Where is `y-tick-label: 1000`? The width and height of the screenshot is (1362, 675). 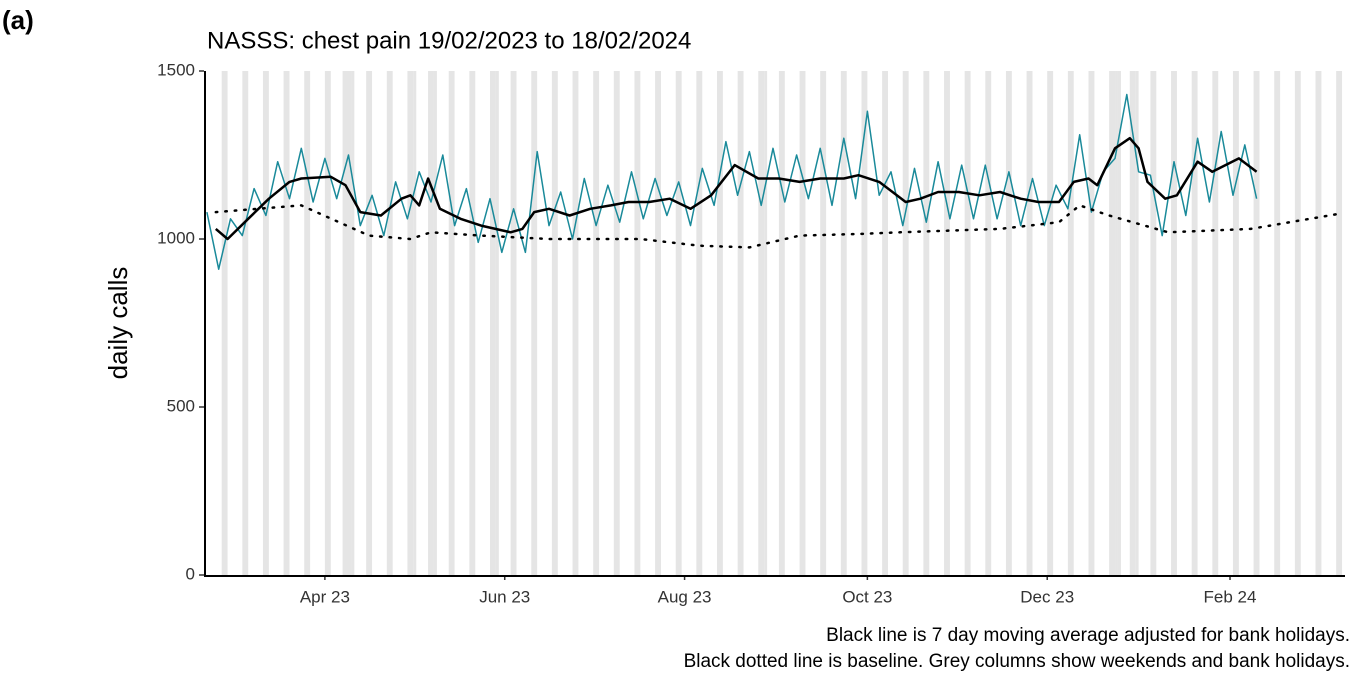
y-tick-label: 1000 is located at coordinates (176, 237).